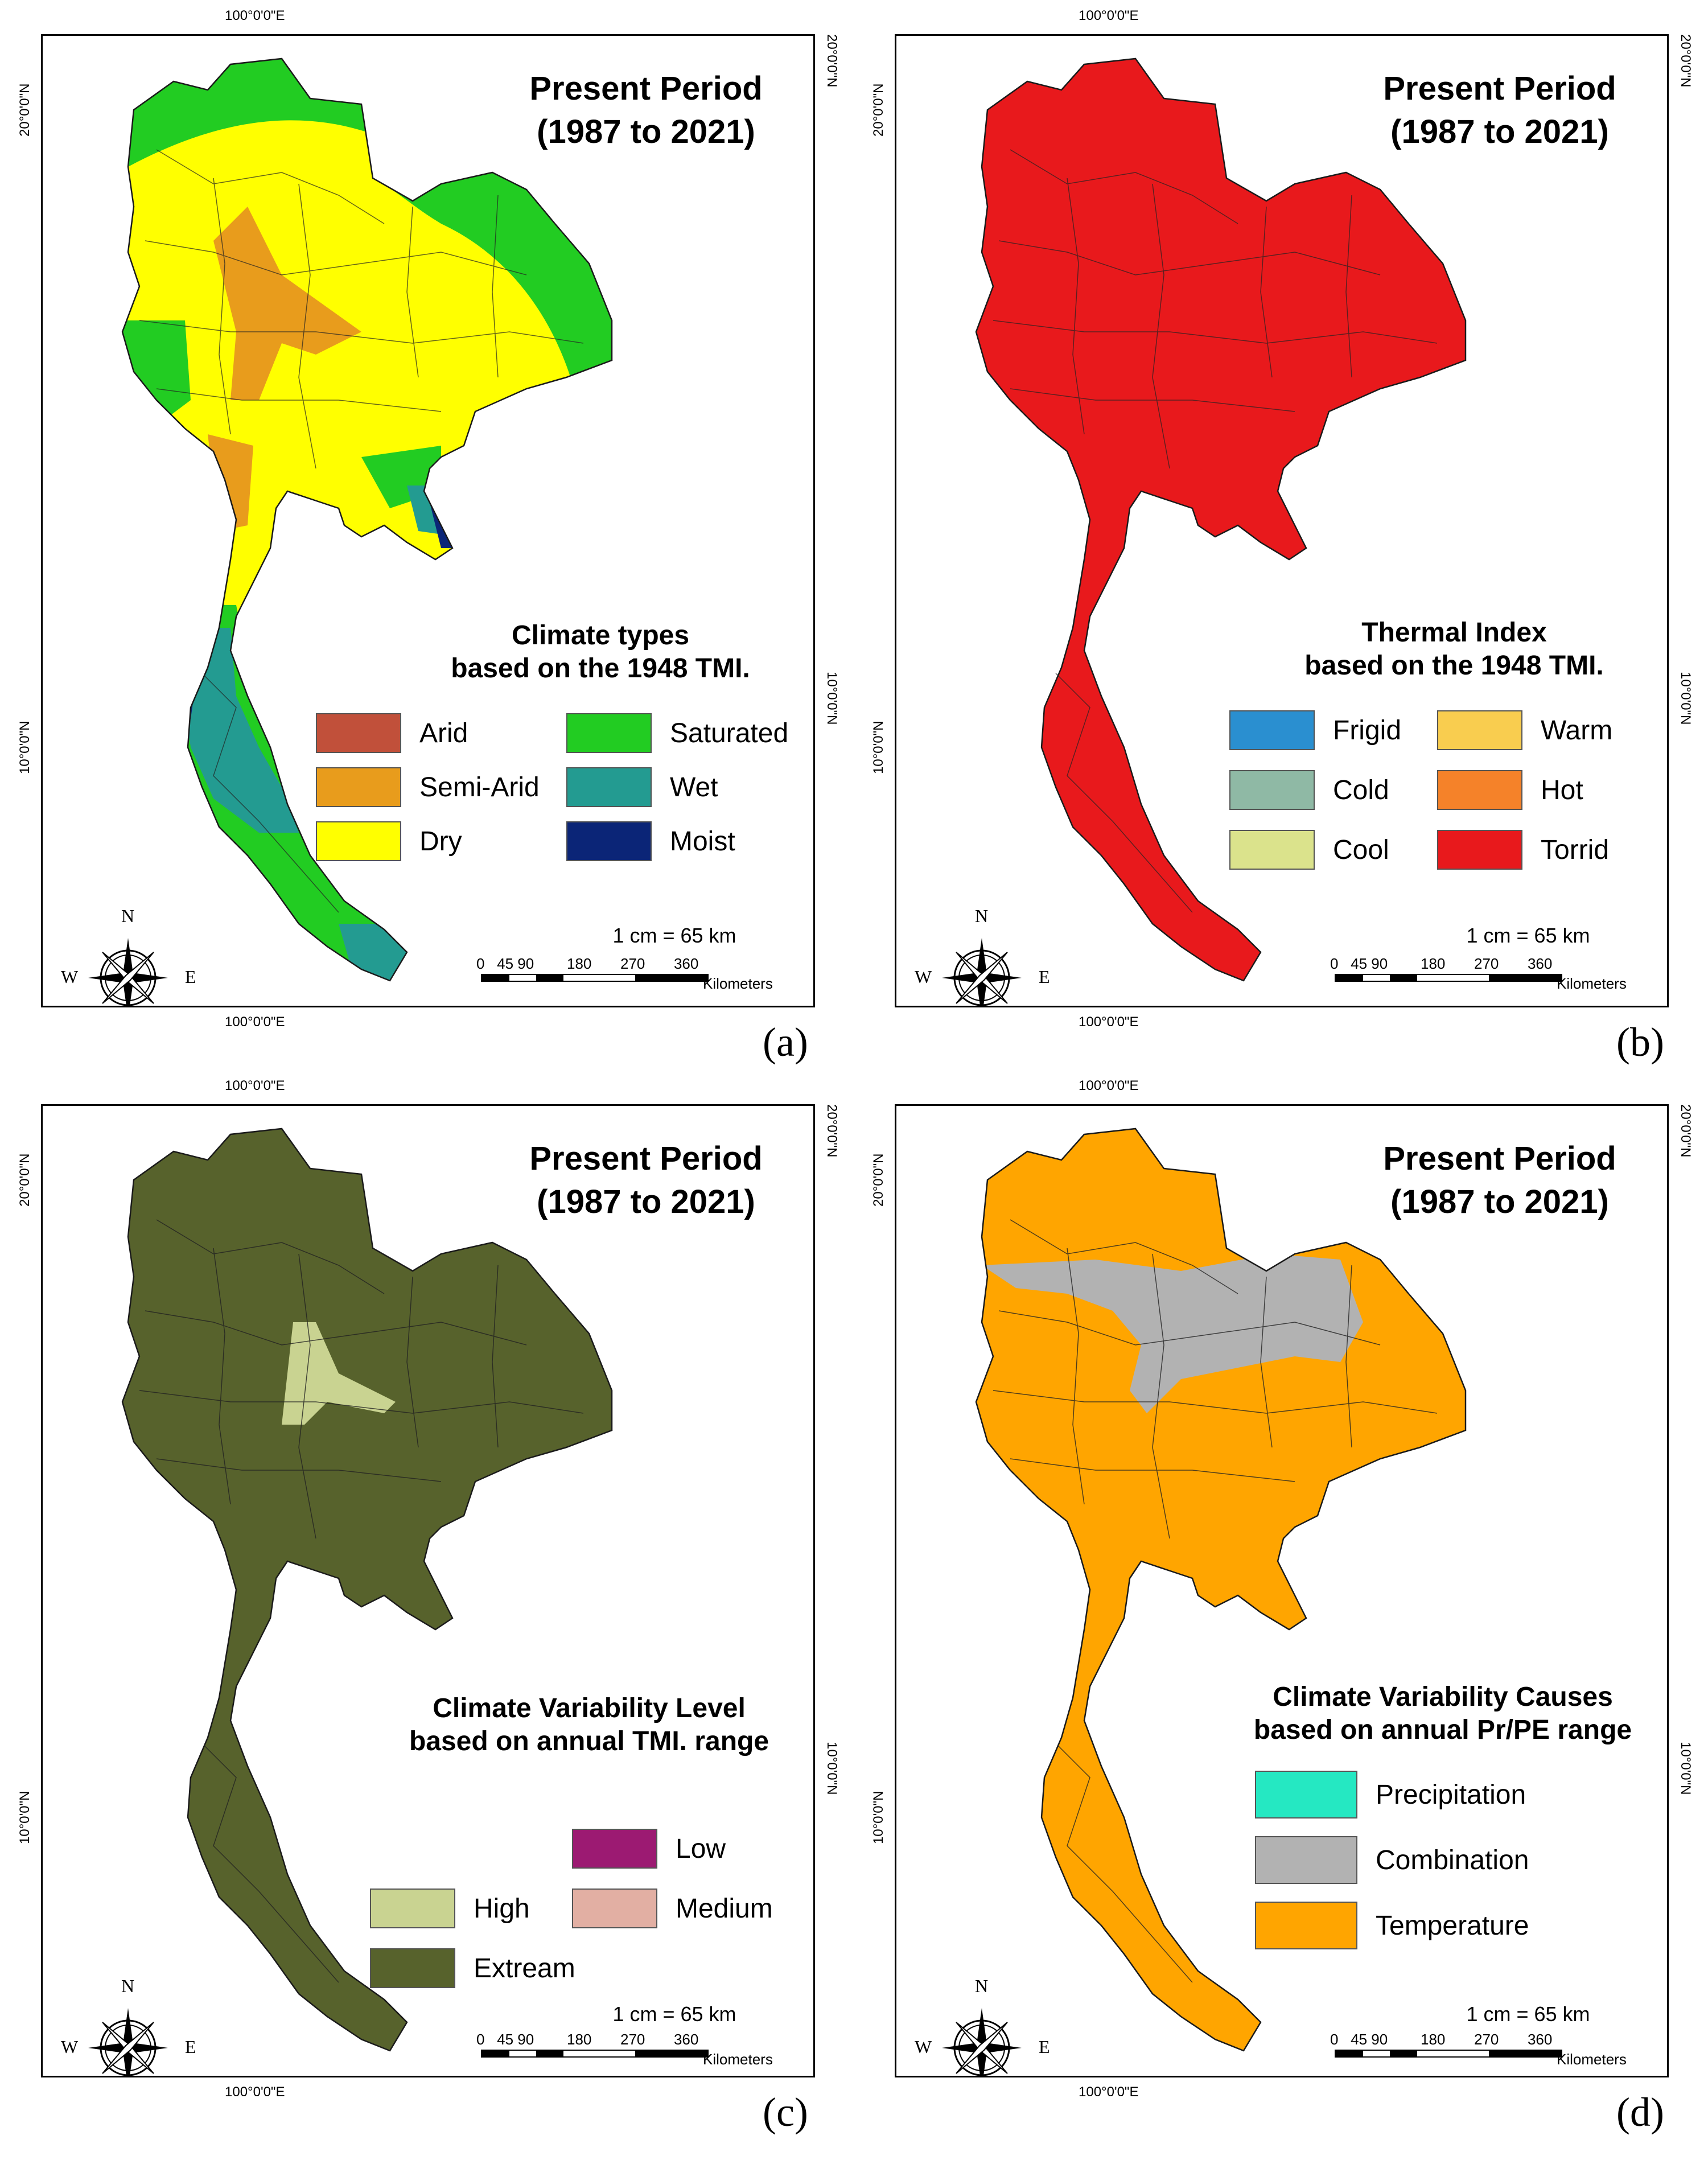 The width and height of the screenshot is (1708, 2160). Describe the element at coordinates (677, 733) in the screenshot. I see `legend-item-saturated: Saturated` at that location.